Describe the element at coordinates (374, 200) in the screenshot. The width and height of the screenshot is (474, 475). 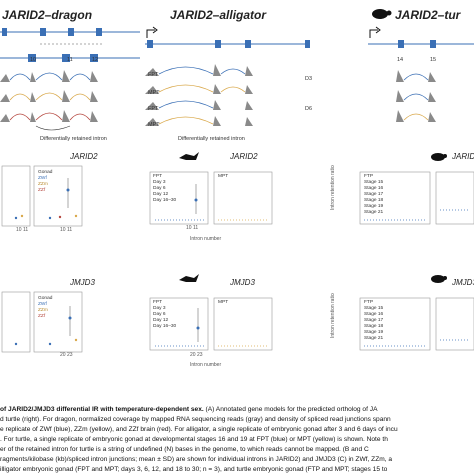
I see `legend-stage18: Stage 18` at that location.